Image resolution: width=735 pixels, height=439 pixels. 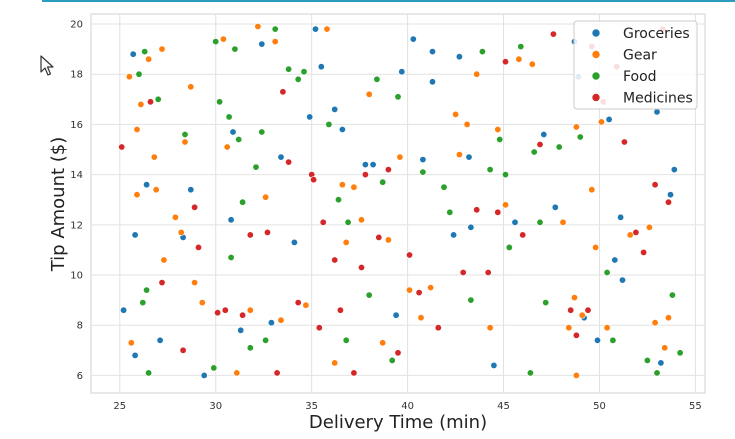 I want to click on legend-label-food: Food, so click(x=640, y=77).